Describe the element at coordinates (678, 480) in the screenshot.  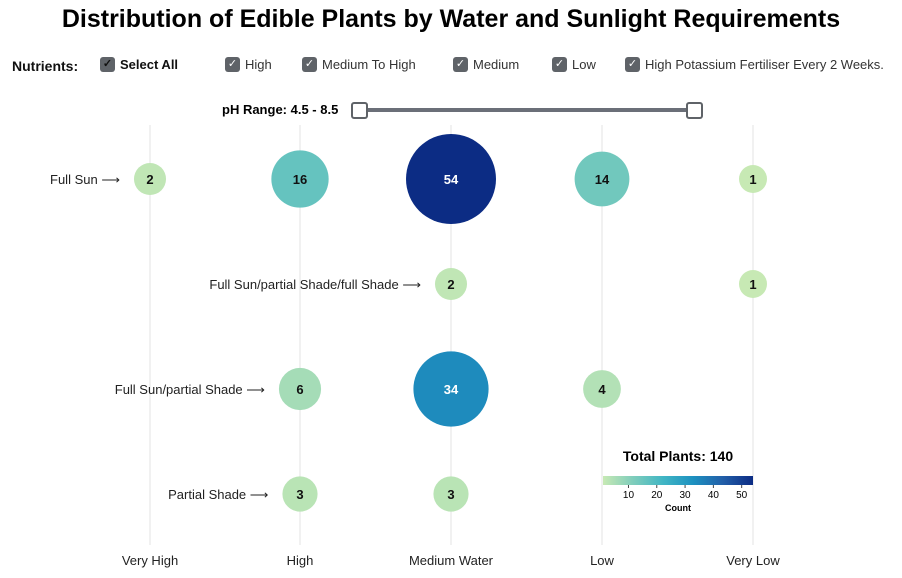
I see `color-legend-bar` at that location.